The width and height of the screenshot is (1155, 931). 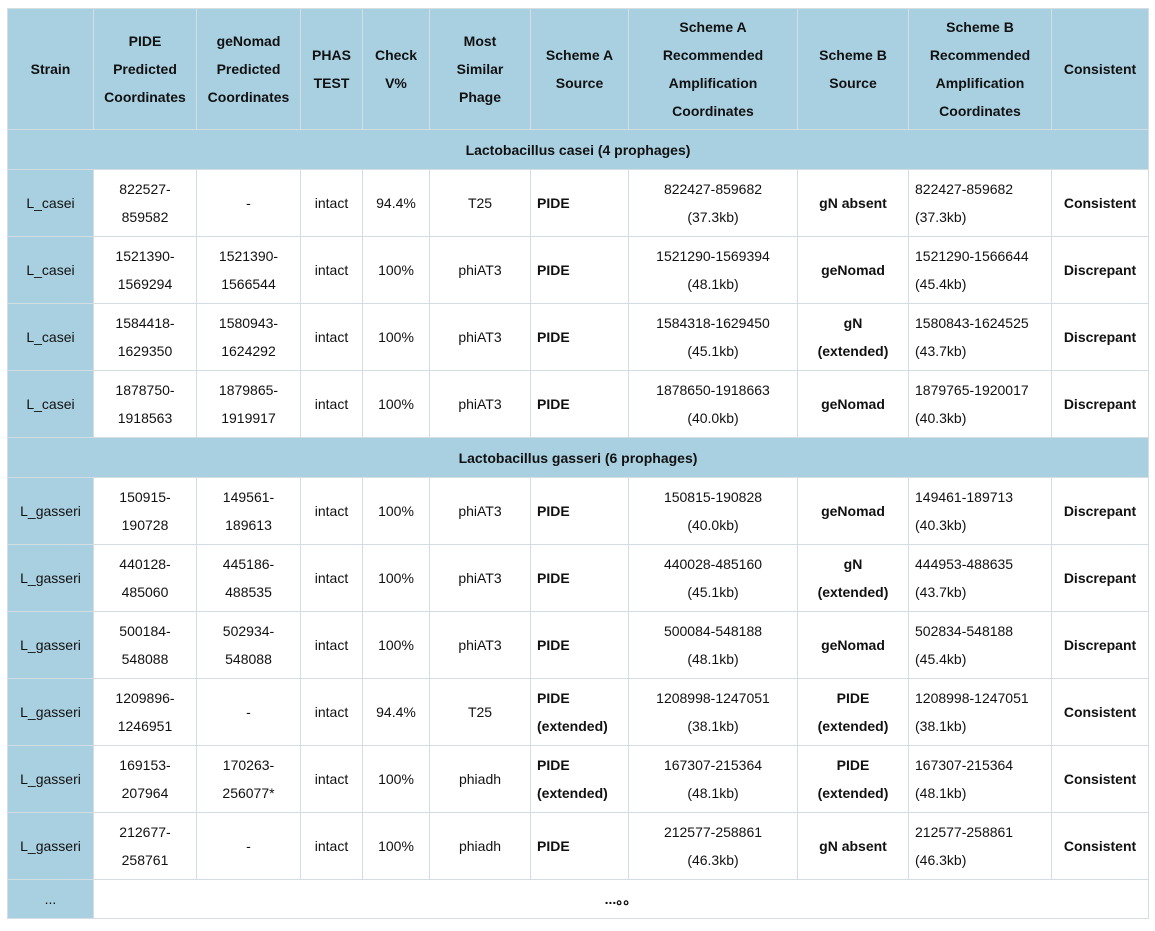 What do you see at coordinates (145, 337) in the screenshot?
I see `cell: 1584418- 1629350` at bounding box center [145, 337].